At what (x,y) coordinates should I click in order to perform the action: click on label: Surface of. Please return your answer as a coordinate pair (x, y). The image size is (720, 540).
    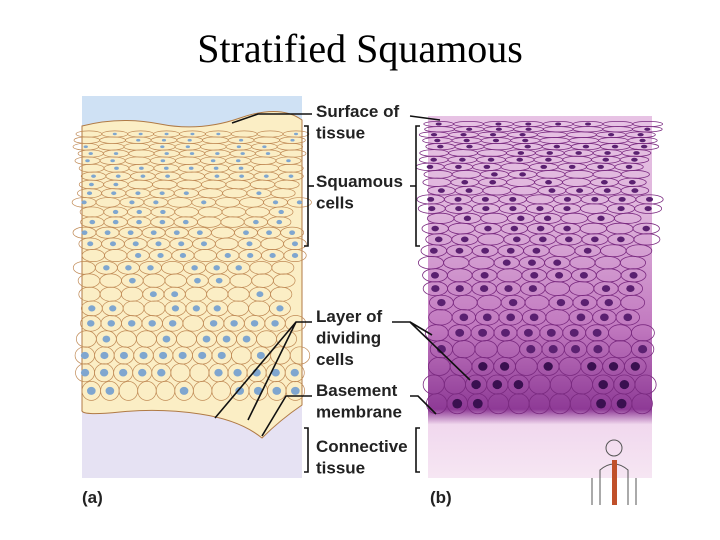
    Looking at the image, I should click on (357, 111).